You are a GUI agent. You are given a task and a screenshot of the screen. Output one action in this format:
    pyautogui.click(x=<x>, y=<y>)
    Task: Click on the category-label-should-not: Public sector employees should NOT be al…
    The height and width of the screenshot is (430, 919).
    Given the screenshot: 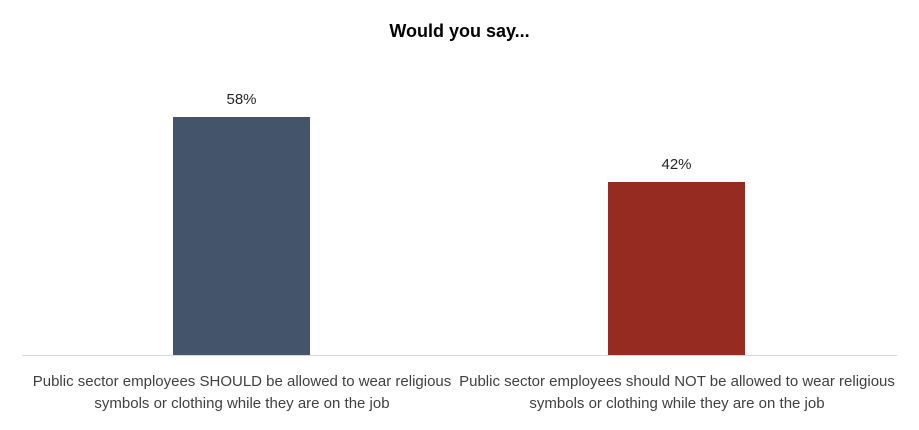 What is the action you would take?
    pyautogui.click(x=677, y=392)
    